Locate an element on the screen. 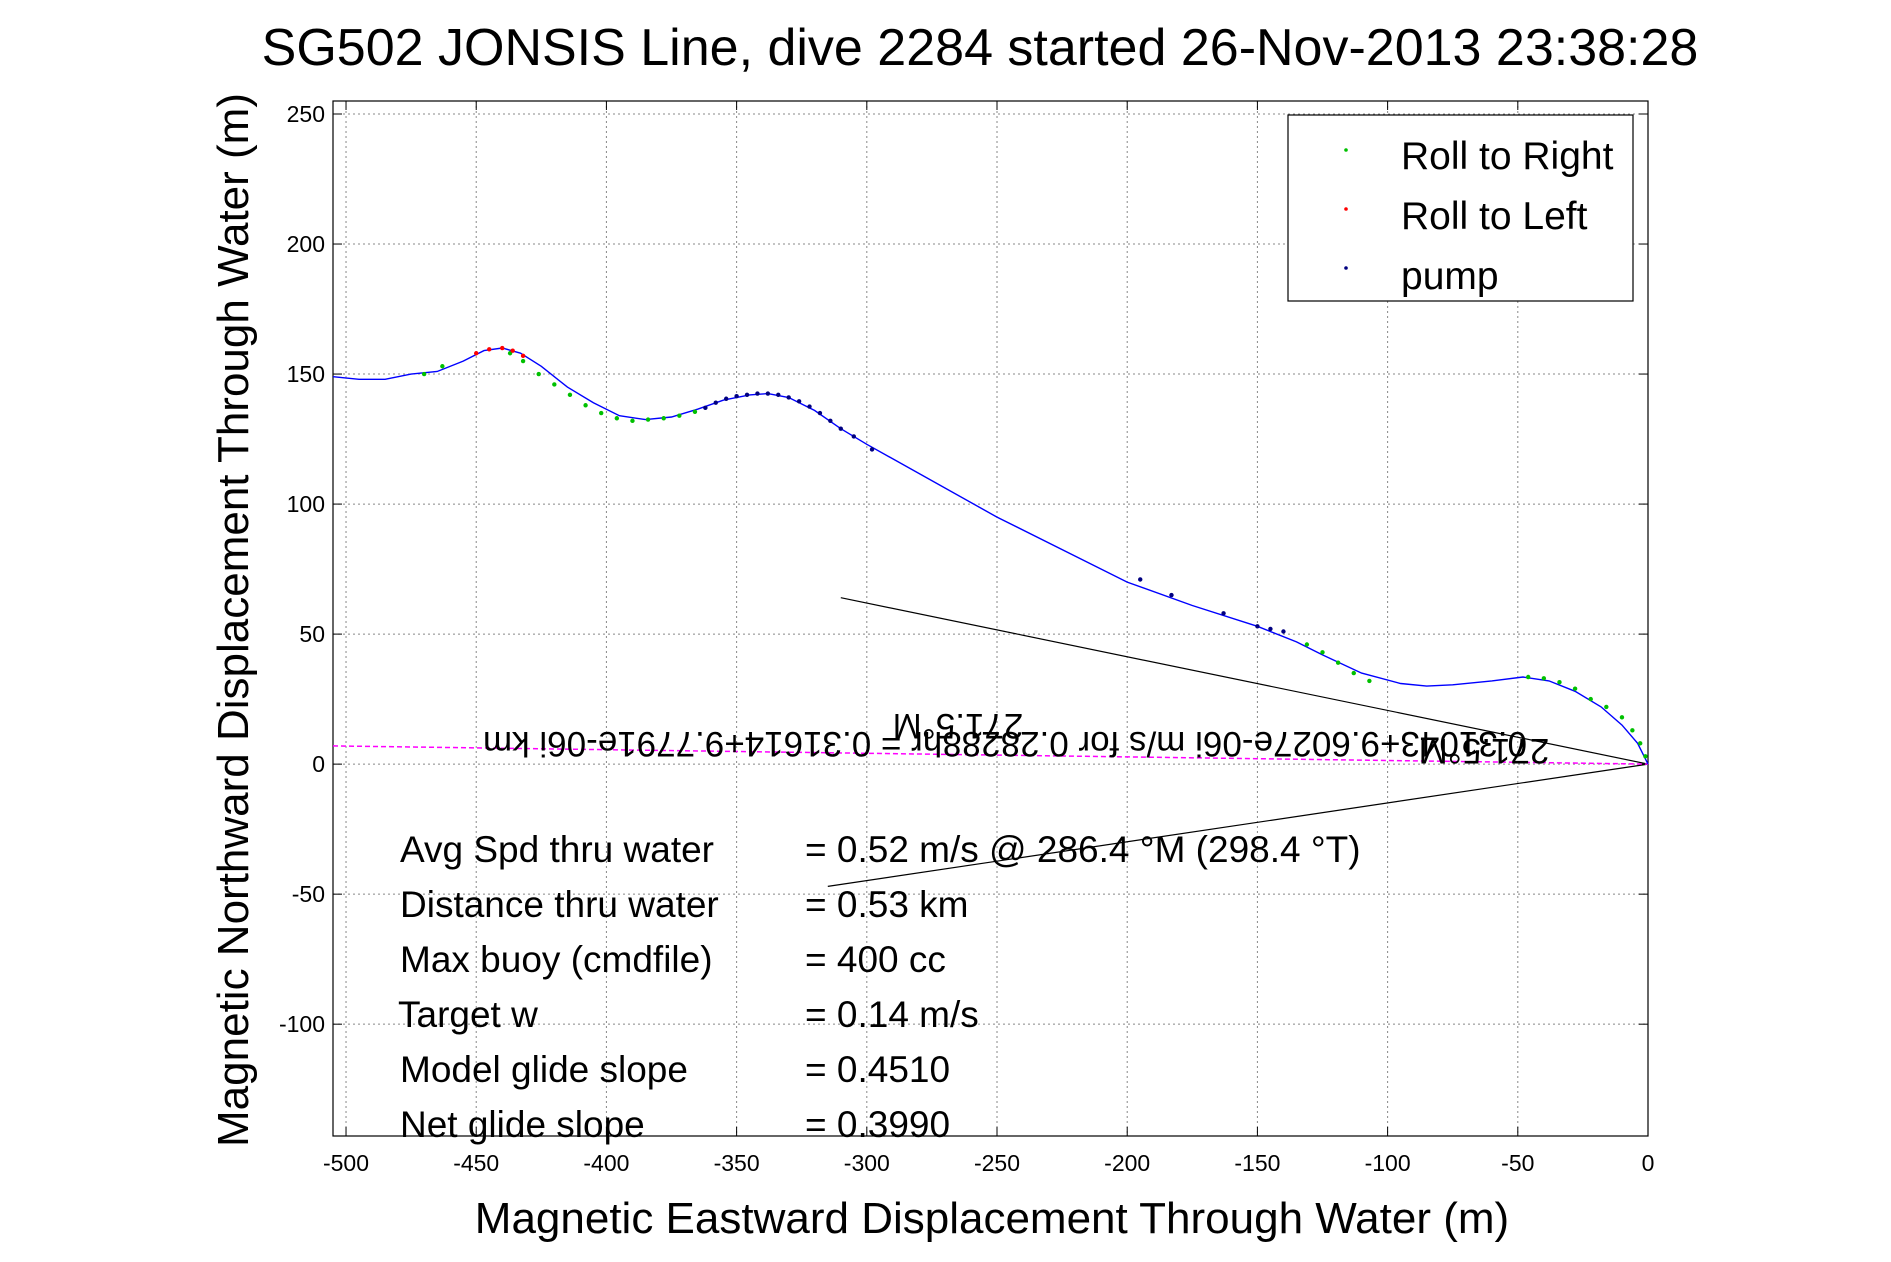 The image size is (1891, 1262). legend: Roll to Right Roll to Left pump is located at coordinates (1460, 208).